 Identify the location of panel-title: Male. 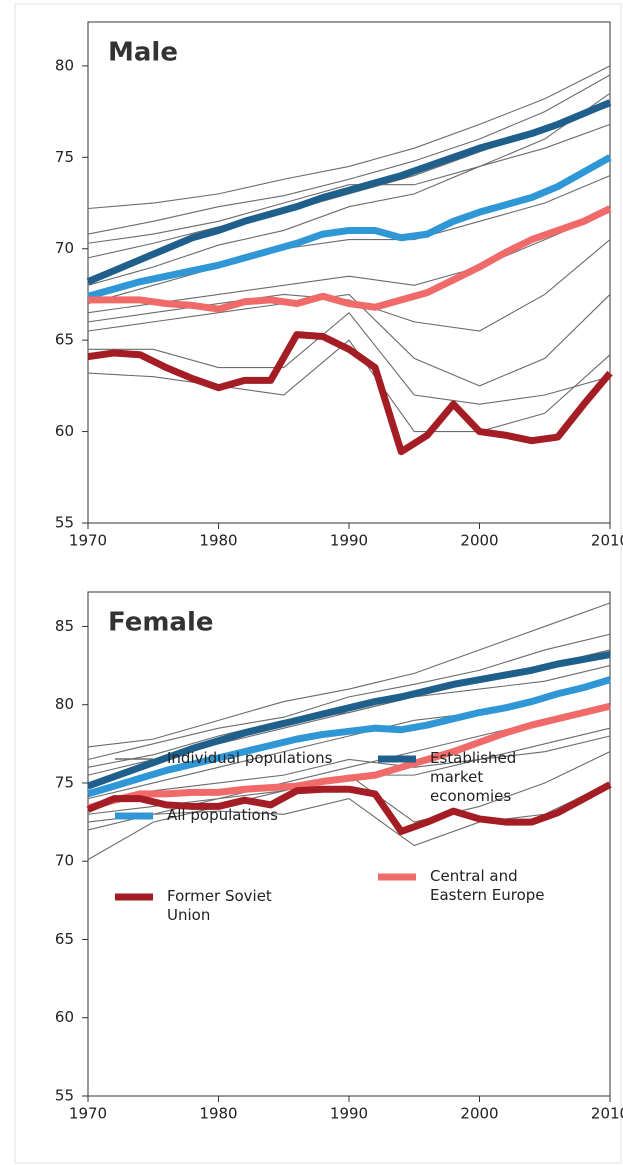
(143, 53).